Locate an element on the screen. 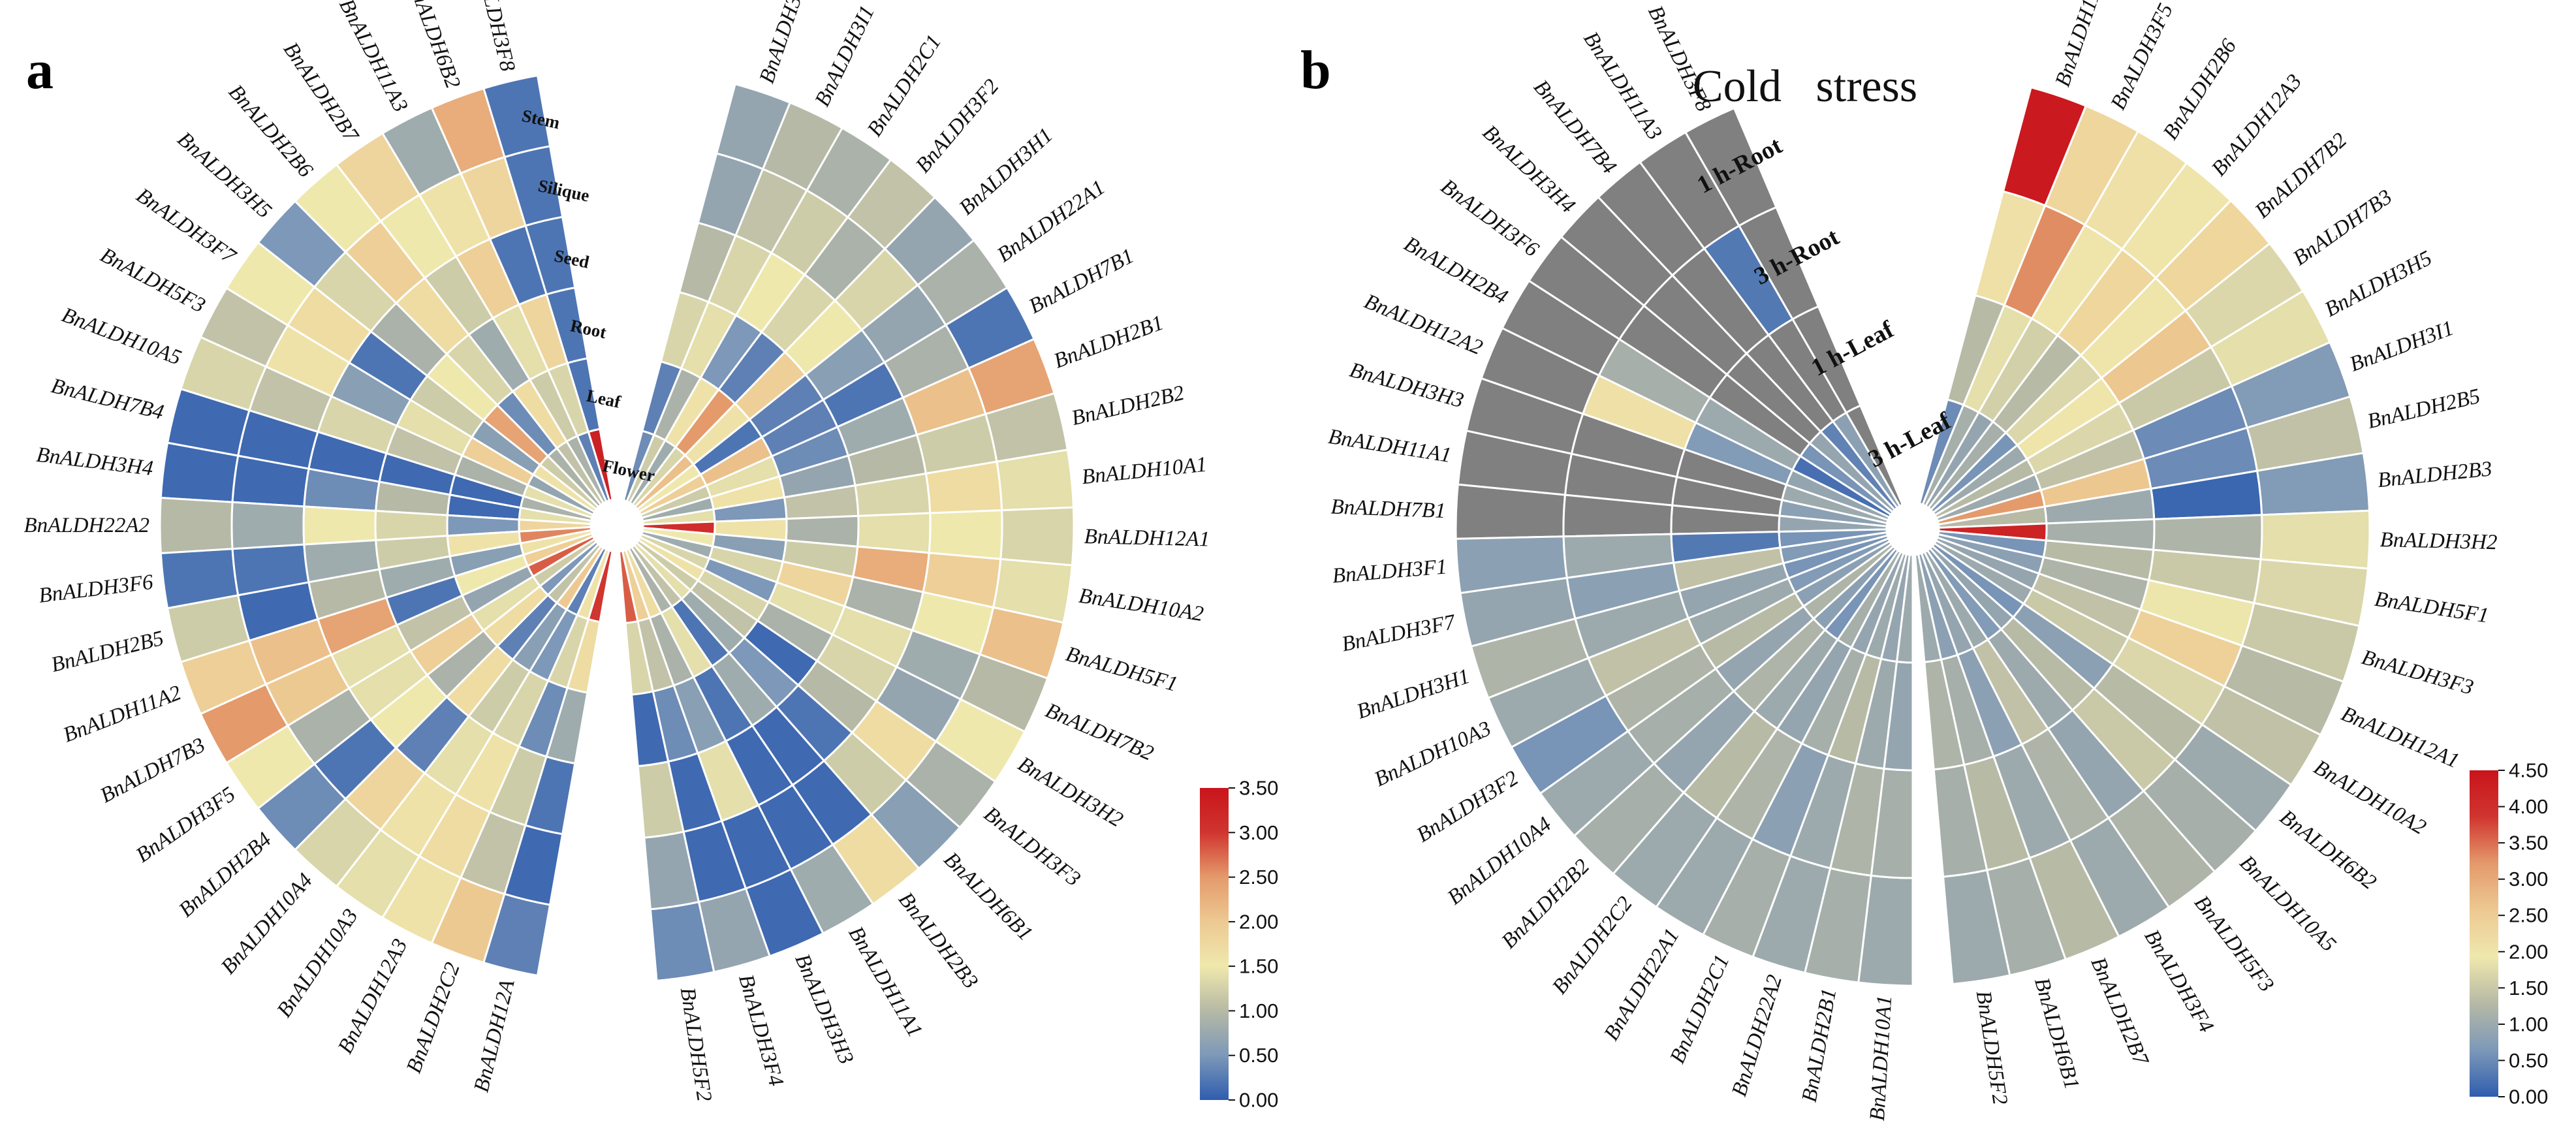 This screenshot has width=2576, height=1147. gene-label: BnALDH3H2 is located at coordinates (1070, 792).